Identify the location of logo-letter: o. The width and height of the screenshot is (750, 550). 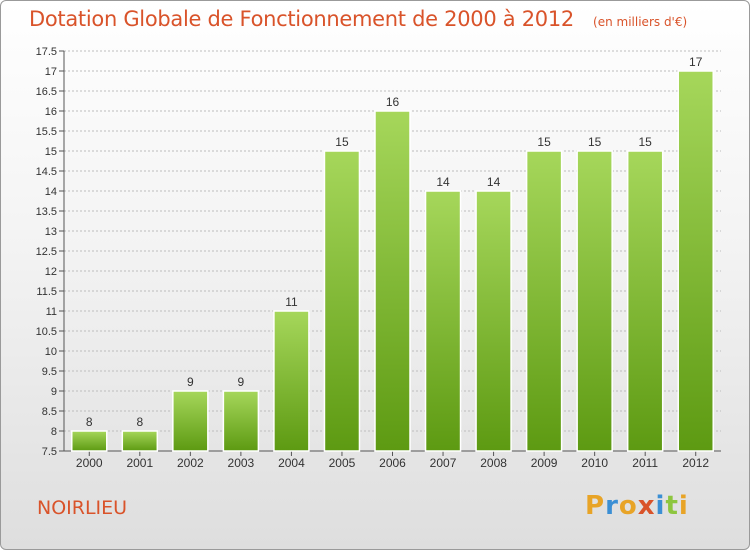
(628, 506).